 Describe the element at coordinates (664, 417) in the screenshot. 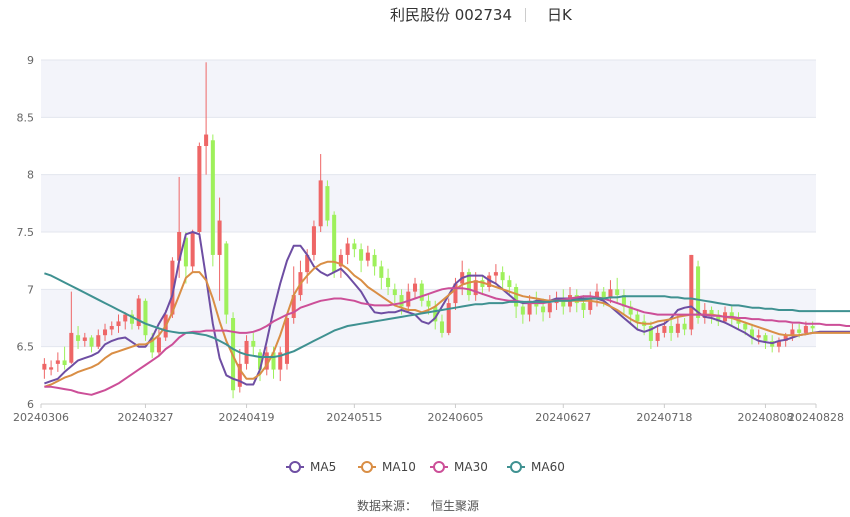

I see `x-tick-label: 20240718` at that location.